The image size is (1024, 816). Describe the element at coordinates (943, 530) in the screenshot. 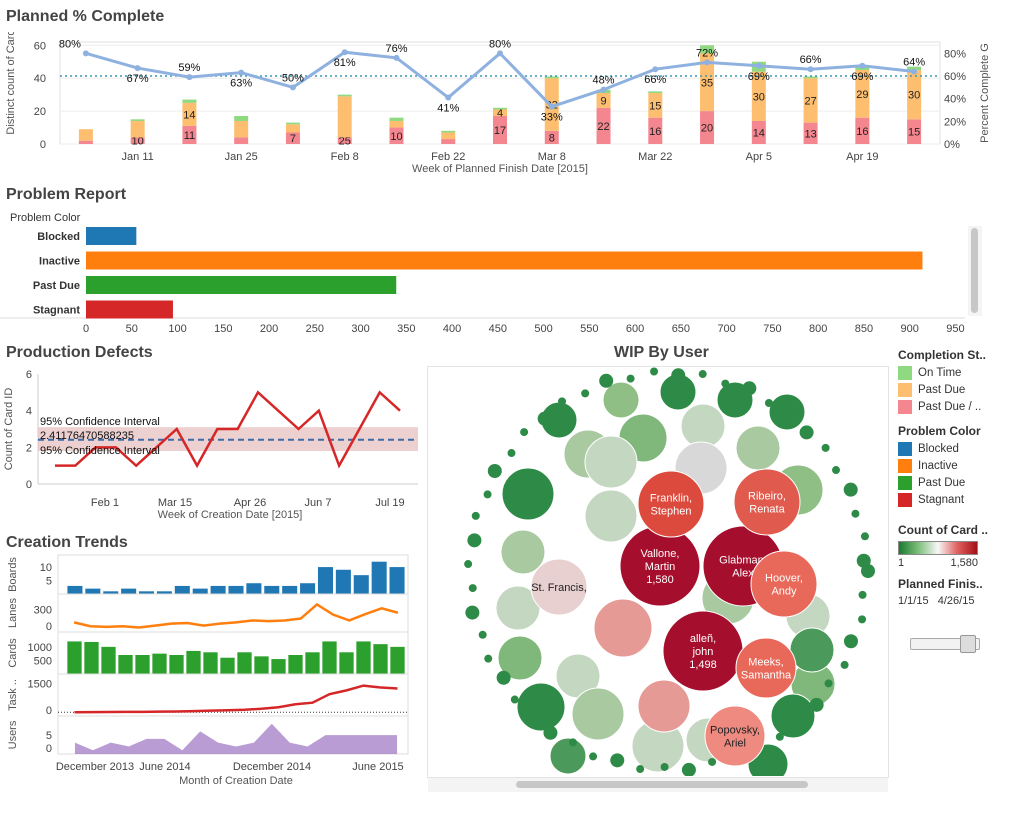

I see `count-of-card-legend-title: Count of Card ..` at that location.